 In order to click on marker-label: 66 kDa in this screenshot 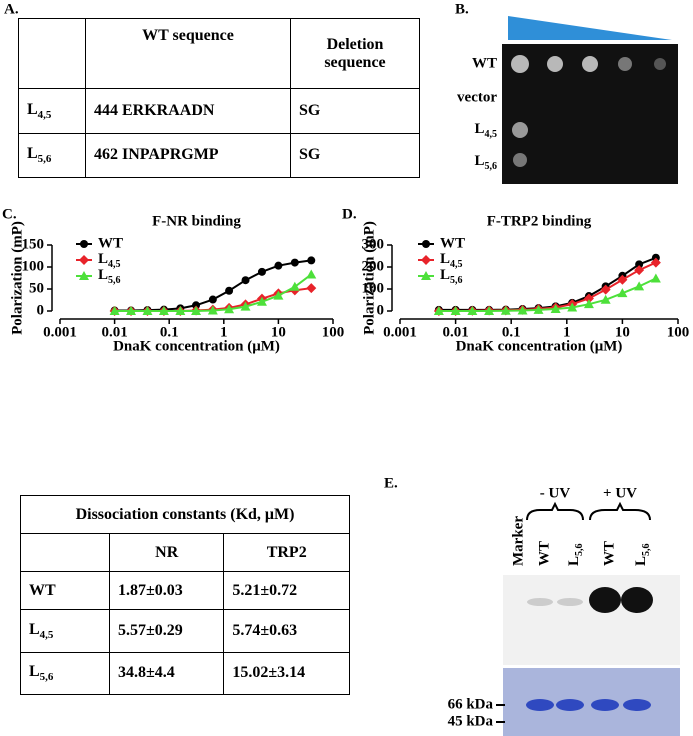, I will do `click(471, 704)`.